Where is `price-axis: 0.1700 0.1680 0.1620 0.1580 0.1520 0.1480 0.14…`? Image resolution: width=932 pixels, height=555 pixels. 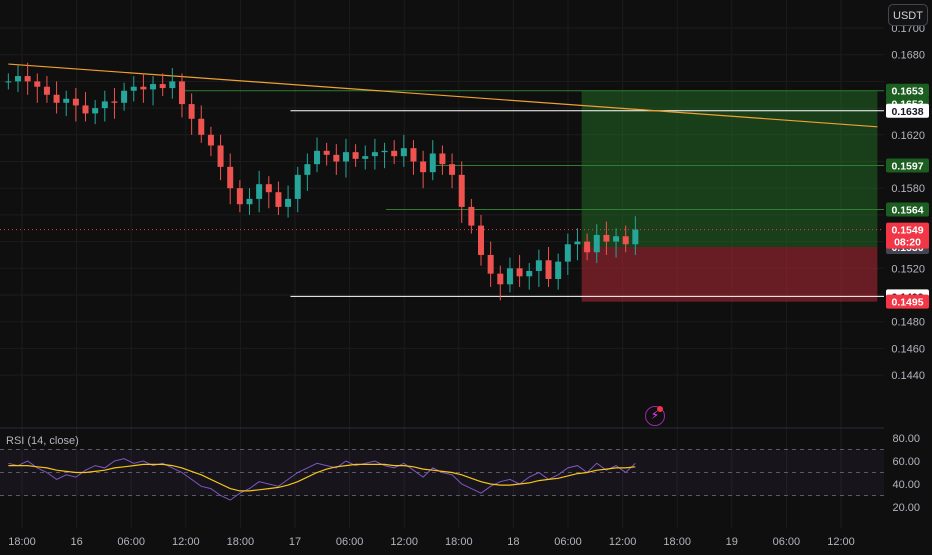
price-axis: 0.1700 0.1680 0.1620 0.1580 0.1520 0.1480 0.14… is located at coordinates (908, 268).